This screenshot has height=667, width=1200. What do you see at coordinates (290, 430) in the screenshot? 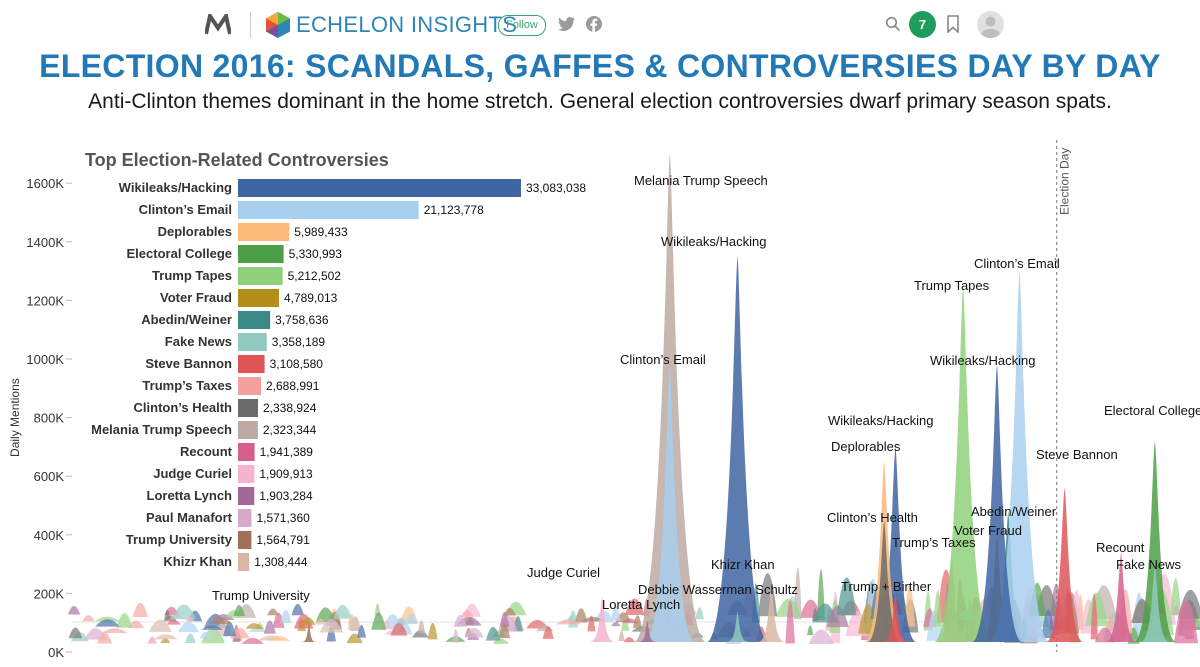
I see `bar-value-label: 2,323,344` at bounding box center [290, 430].